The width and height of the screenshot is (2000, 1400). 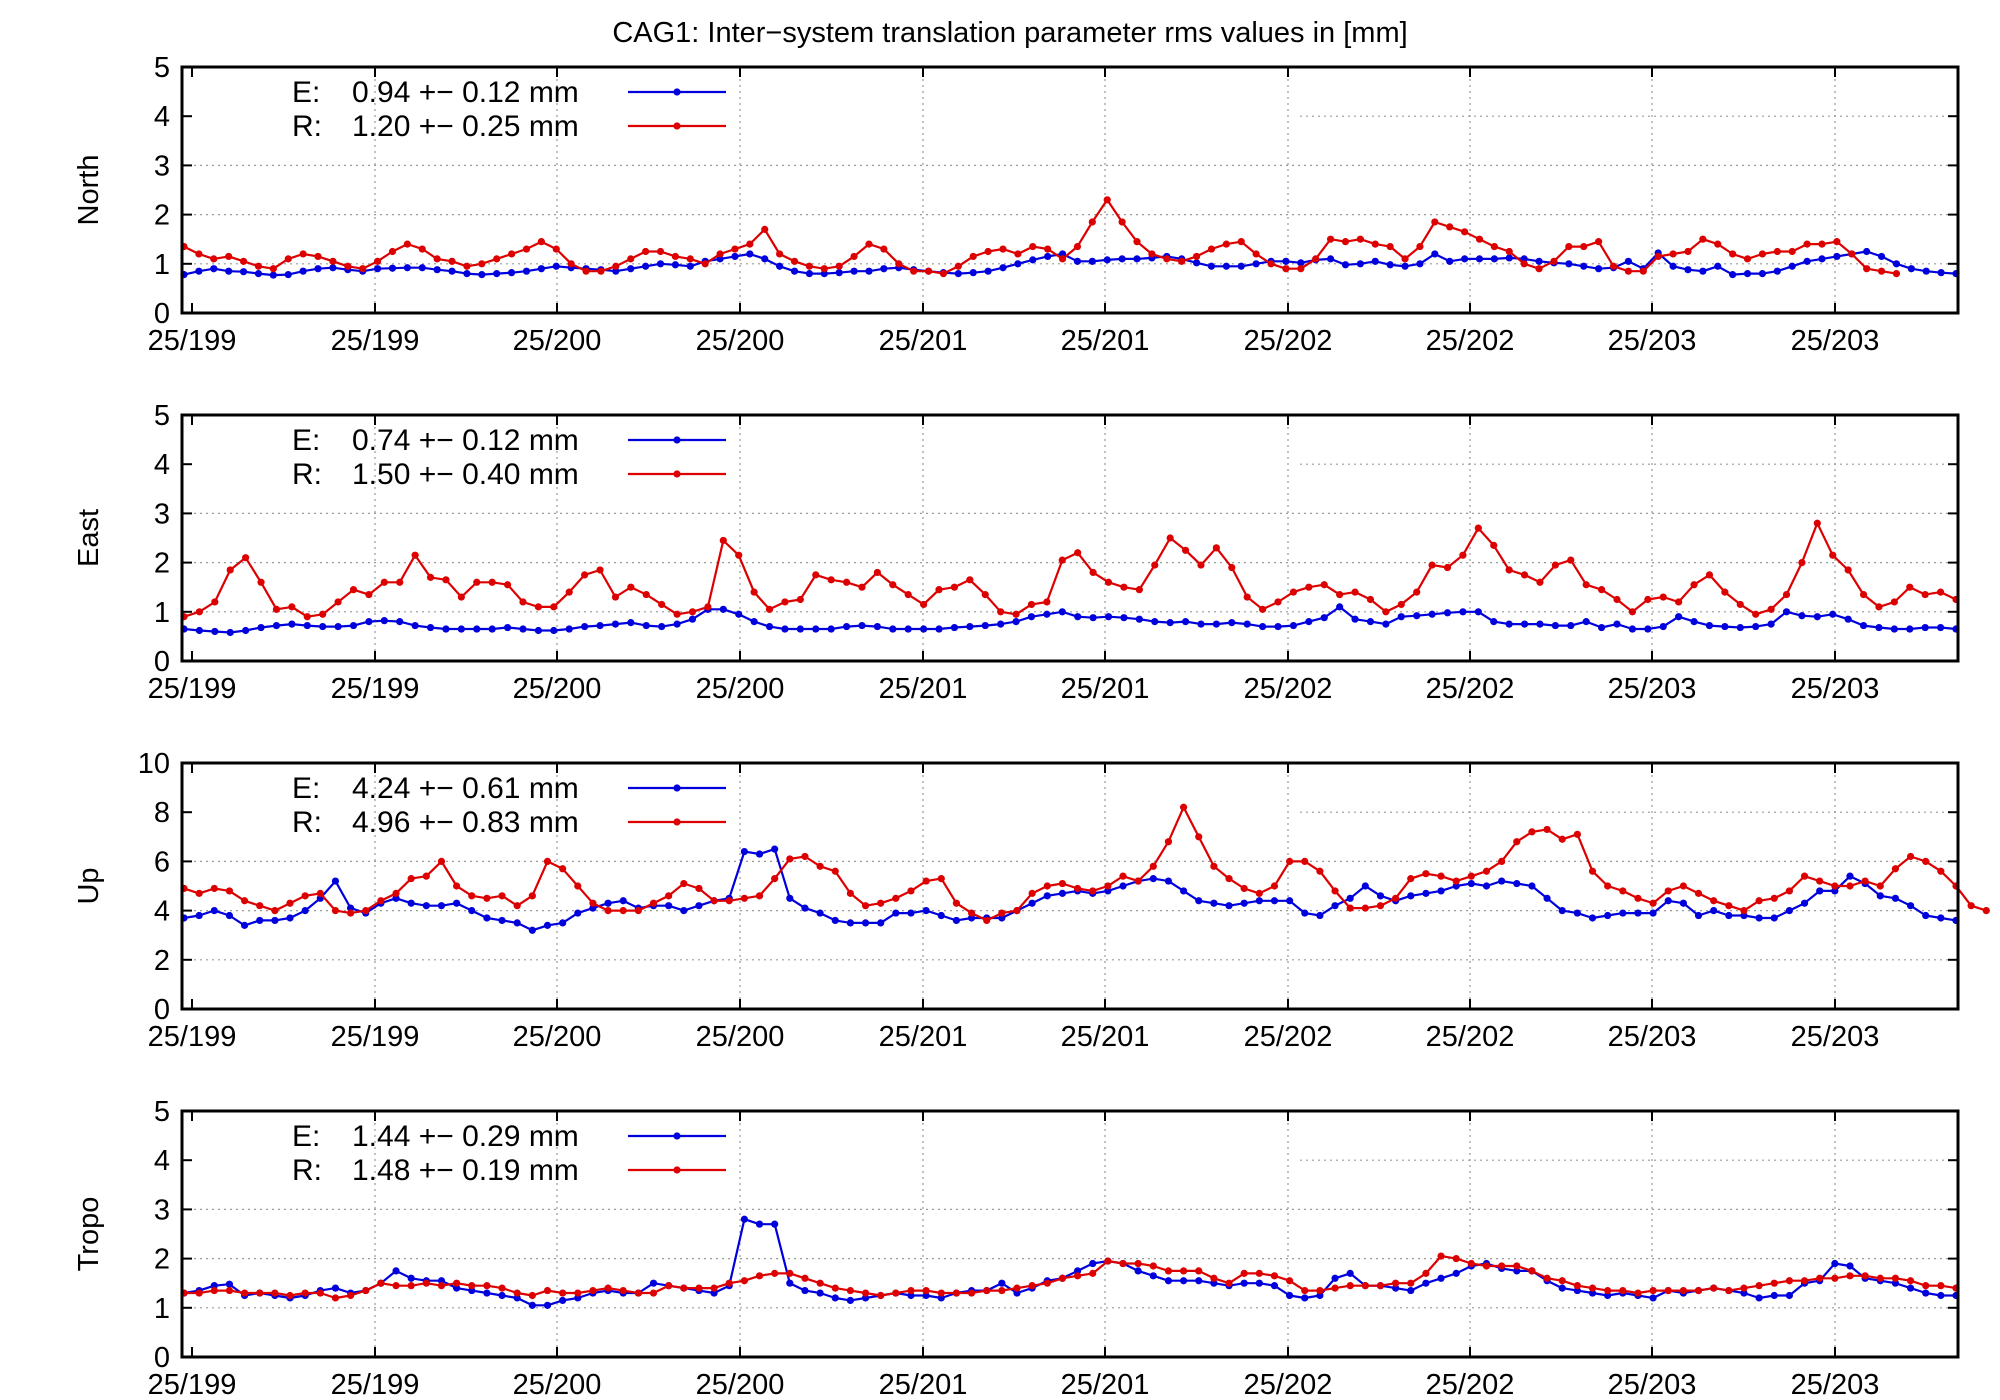 What do you see at coordinates (923, 1384) in the screenshot?
I see `x-tick-label: 25/201` at bounding box center [923, 1384].